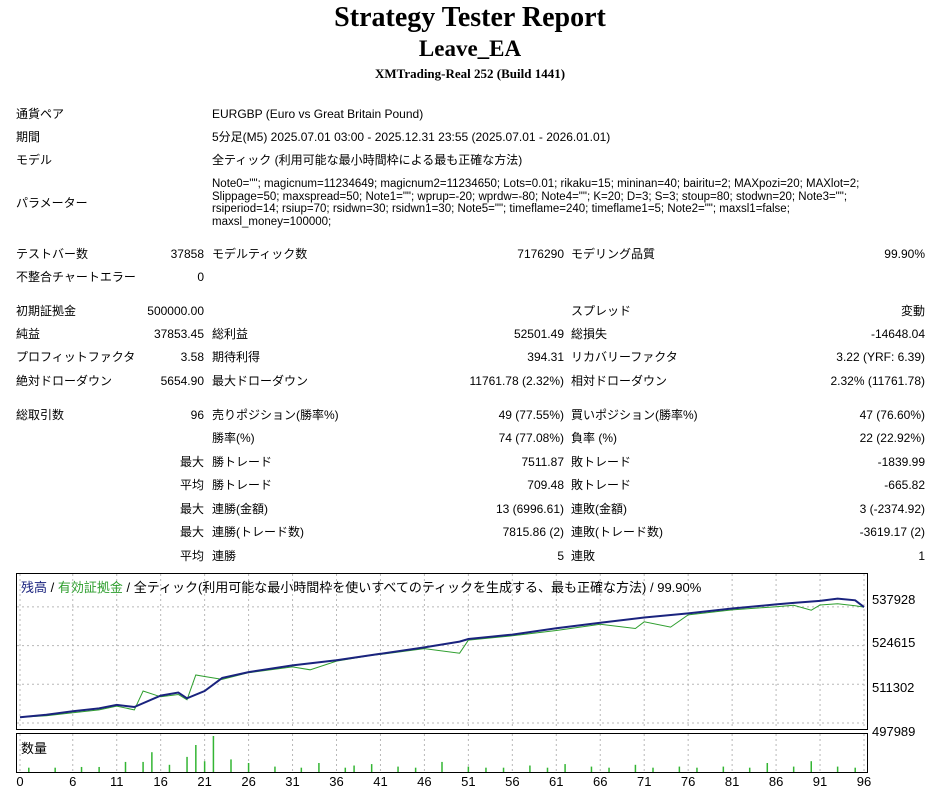  Describe the element at coordinates (589, 334) in the screenshot. I see `gross-loss-label: 総損失` at that location.